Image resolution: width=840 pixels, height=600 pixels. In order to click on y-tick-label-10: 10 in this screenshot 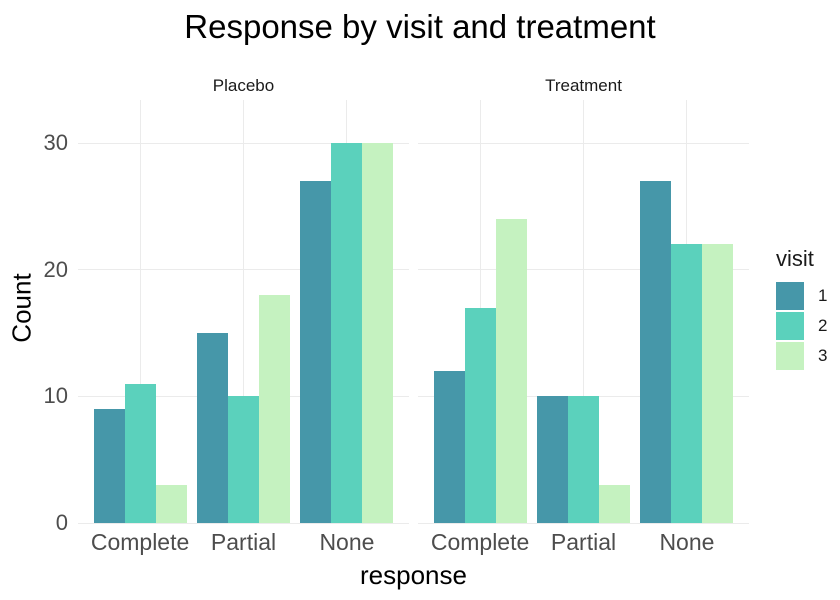, I will do `click(55, 396)`.